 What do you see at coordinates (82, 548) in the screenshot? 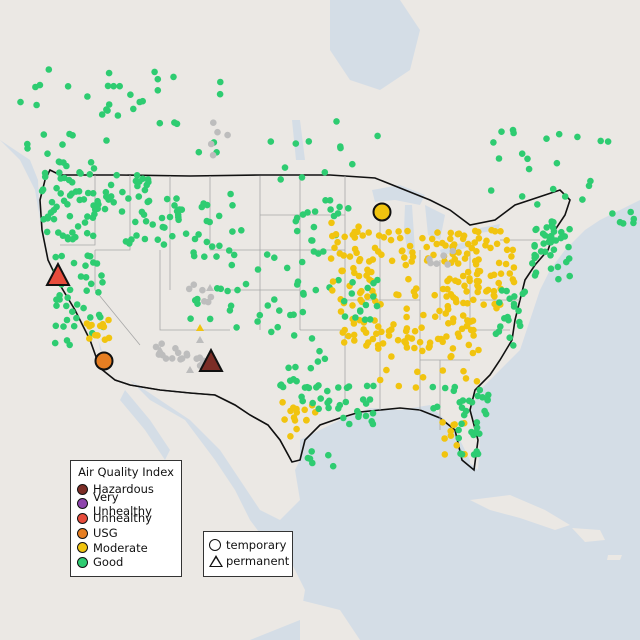
I see `moderate-swatch` at bounding box center [82, 548].